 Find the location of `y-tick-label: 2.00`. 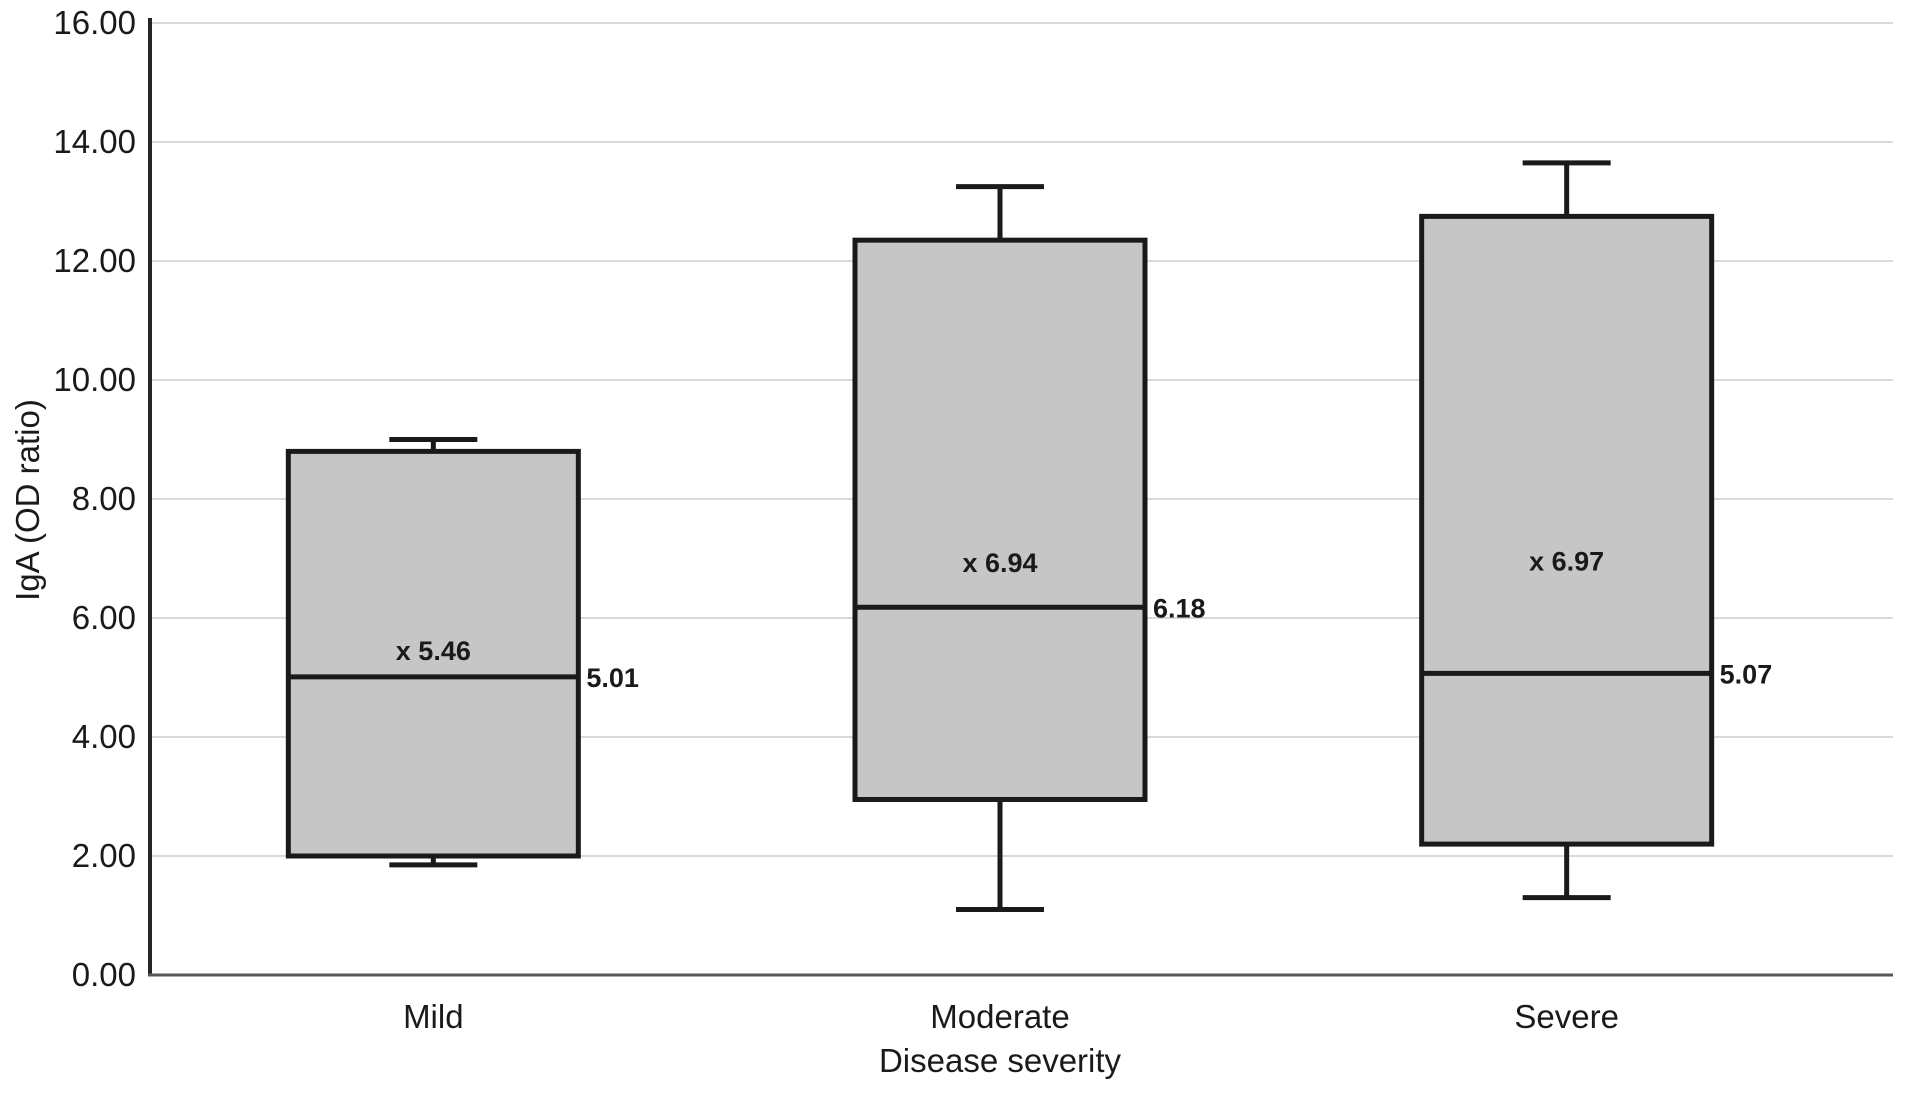

y-tick-label: 2.00 is located at coordinates (104, 855).